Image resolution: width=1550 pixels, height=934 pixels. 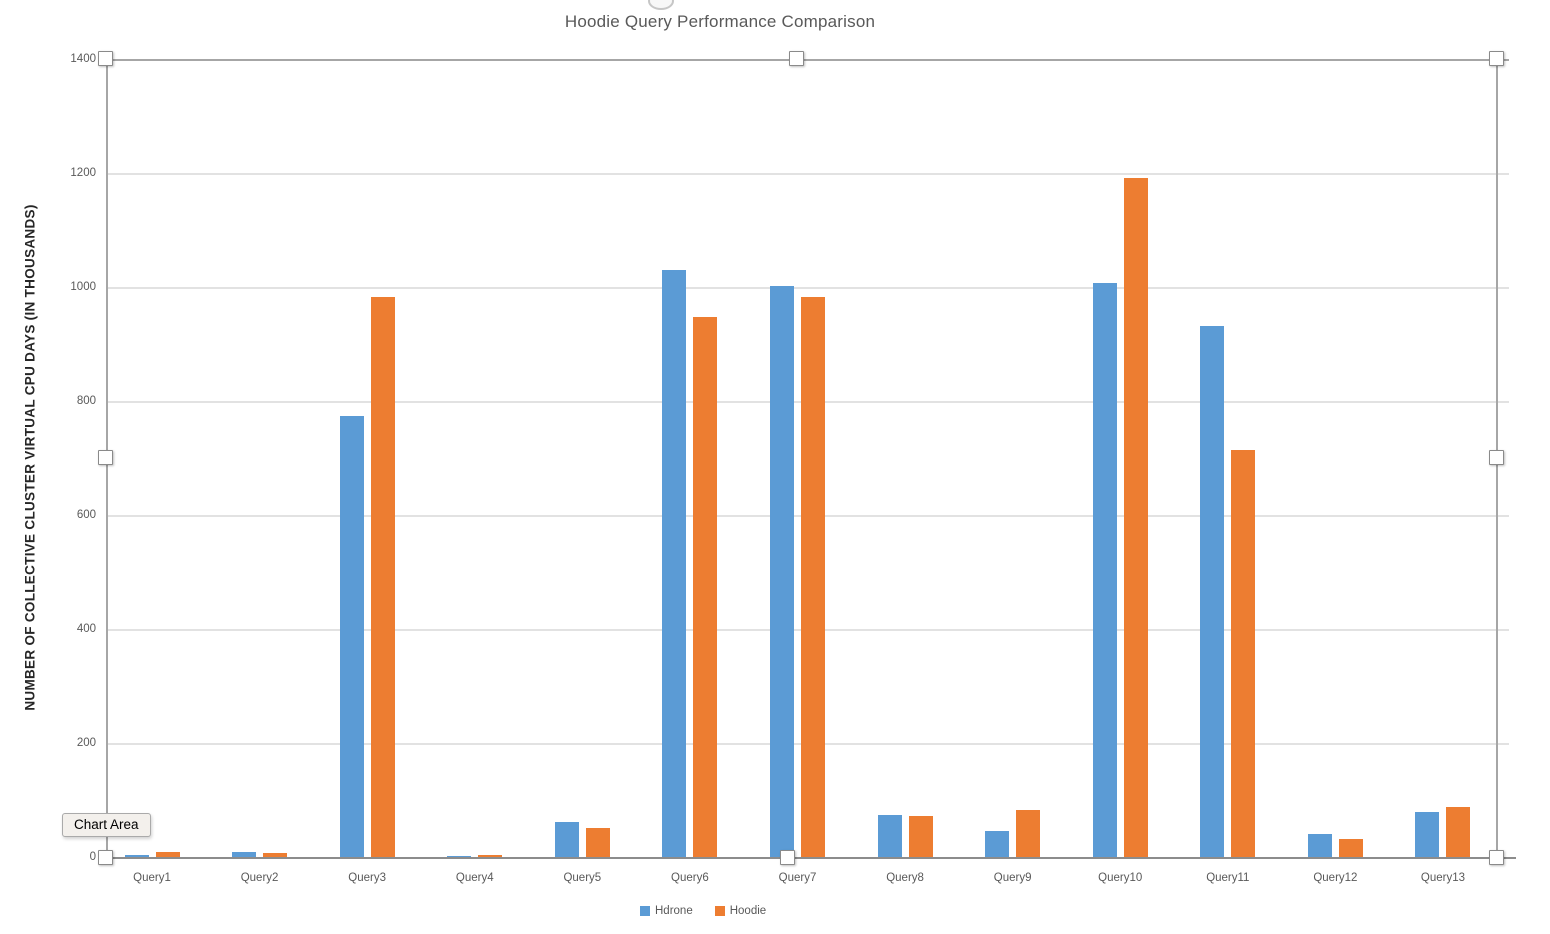 I want to click on x-tick-label-query6: Query6, so click(x=690, y=878).